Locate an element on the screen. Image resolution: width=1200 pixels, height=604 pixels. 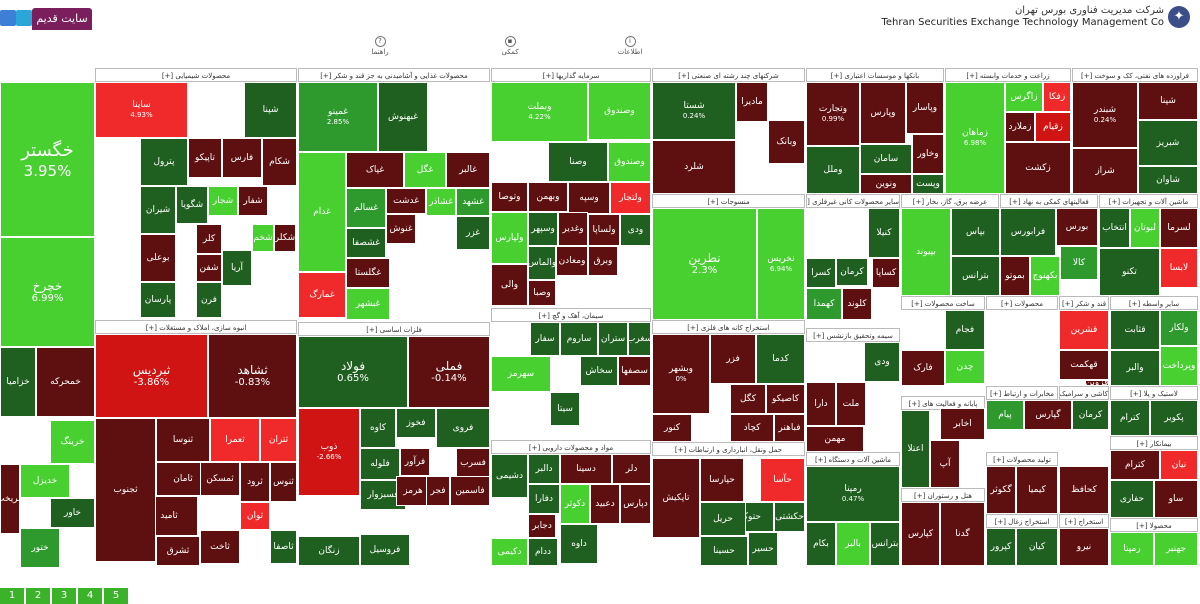
stock-tile: مادیرا is located at coordinates (752, 102).